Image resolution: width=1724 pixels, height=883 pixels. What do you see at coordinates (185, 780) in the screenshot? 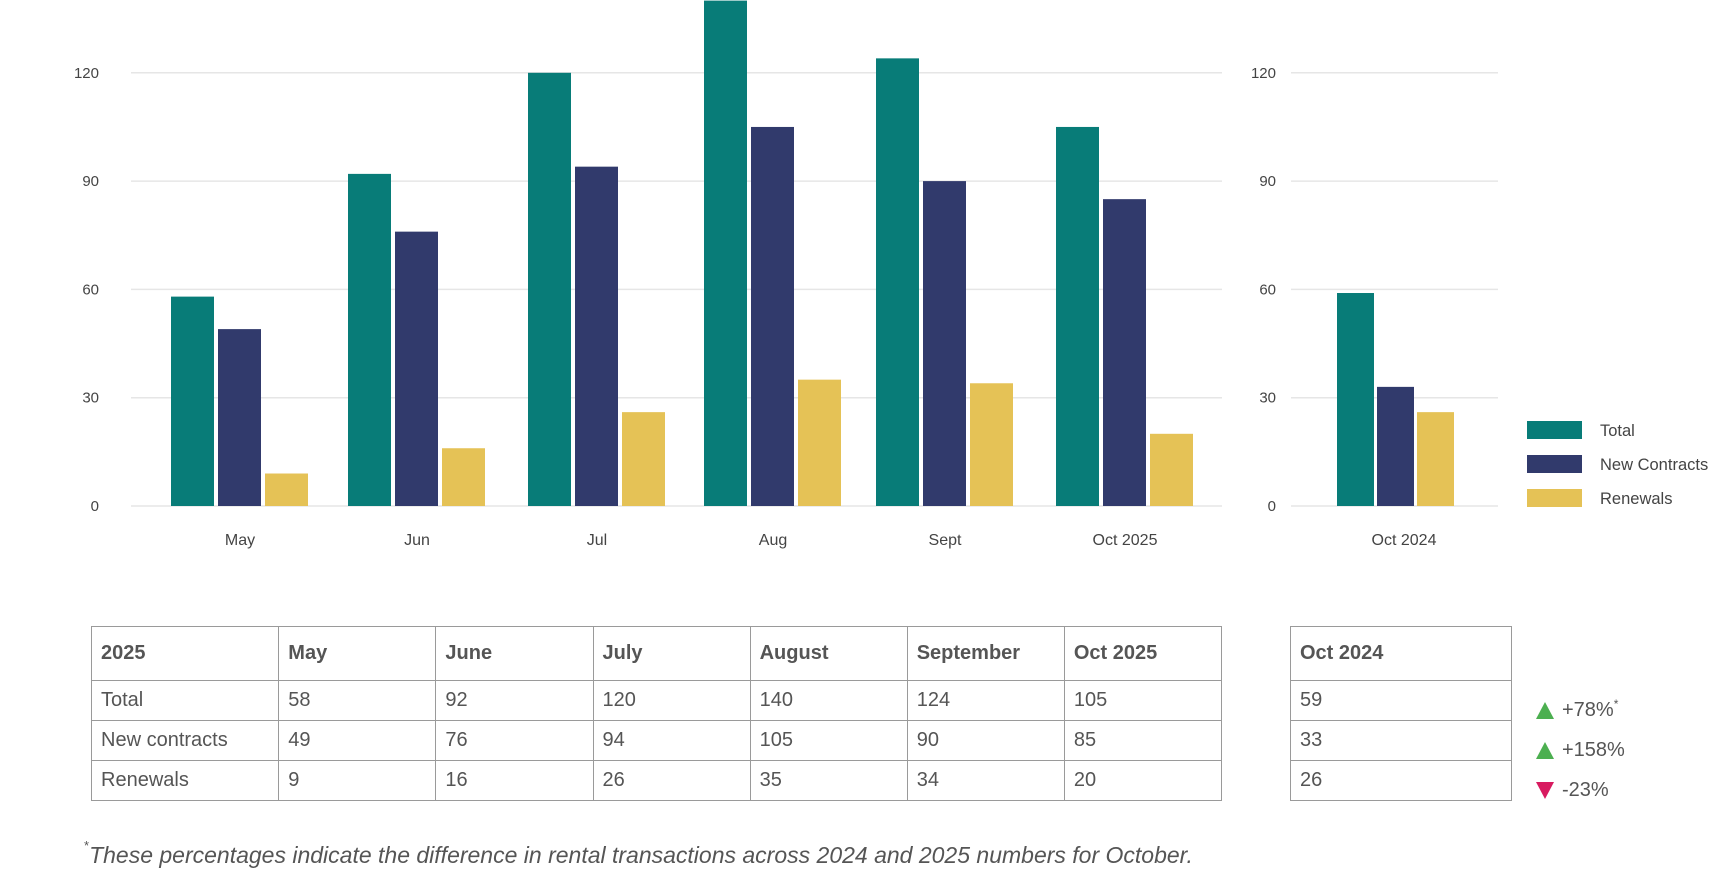
I see `row-label: Renewals` at bounding box center [185, 780].